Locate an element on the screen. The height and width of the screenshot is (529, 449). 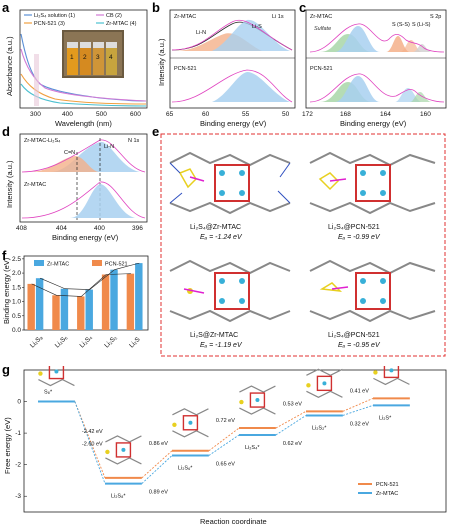
step-label-pcn521: -2.42 eV is located at coordinates (92, 432).